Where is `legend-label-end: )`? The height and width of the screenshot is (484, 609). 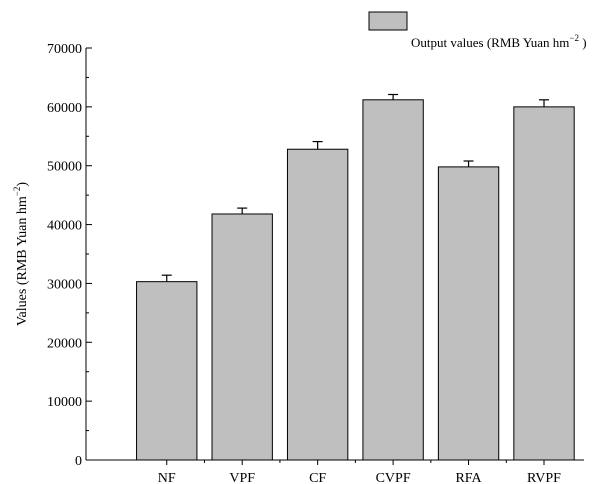 legend-label-end: ) is located at coordinates (583, 42).